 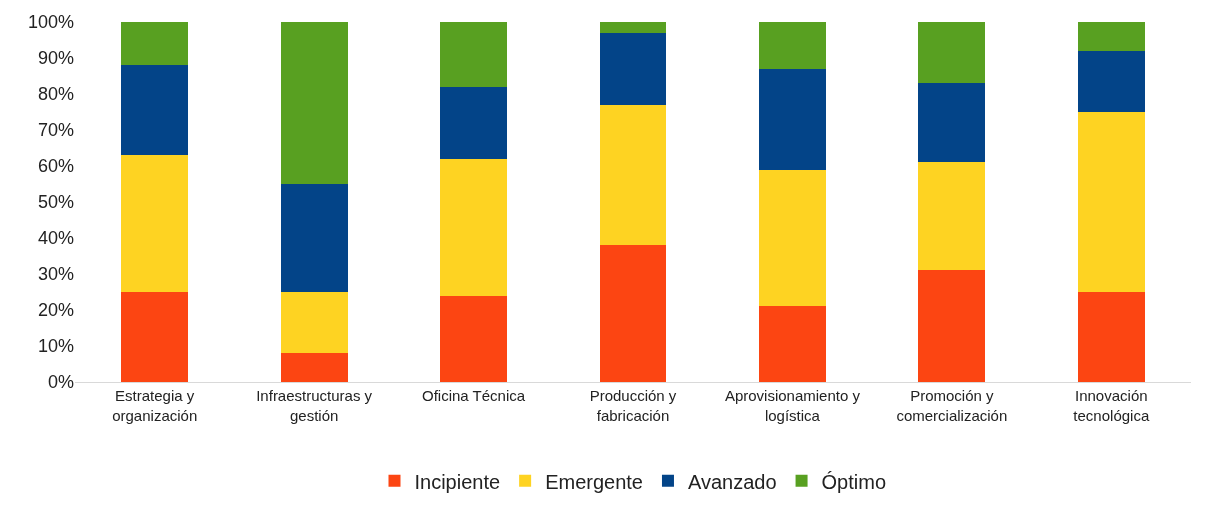 What do you see at coordinates (474, 395) in the screenshot?
I see `x-tick-label: Oficina Técnica` at bounding box center [474, 395].